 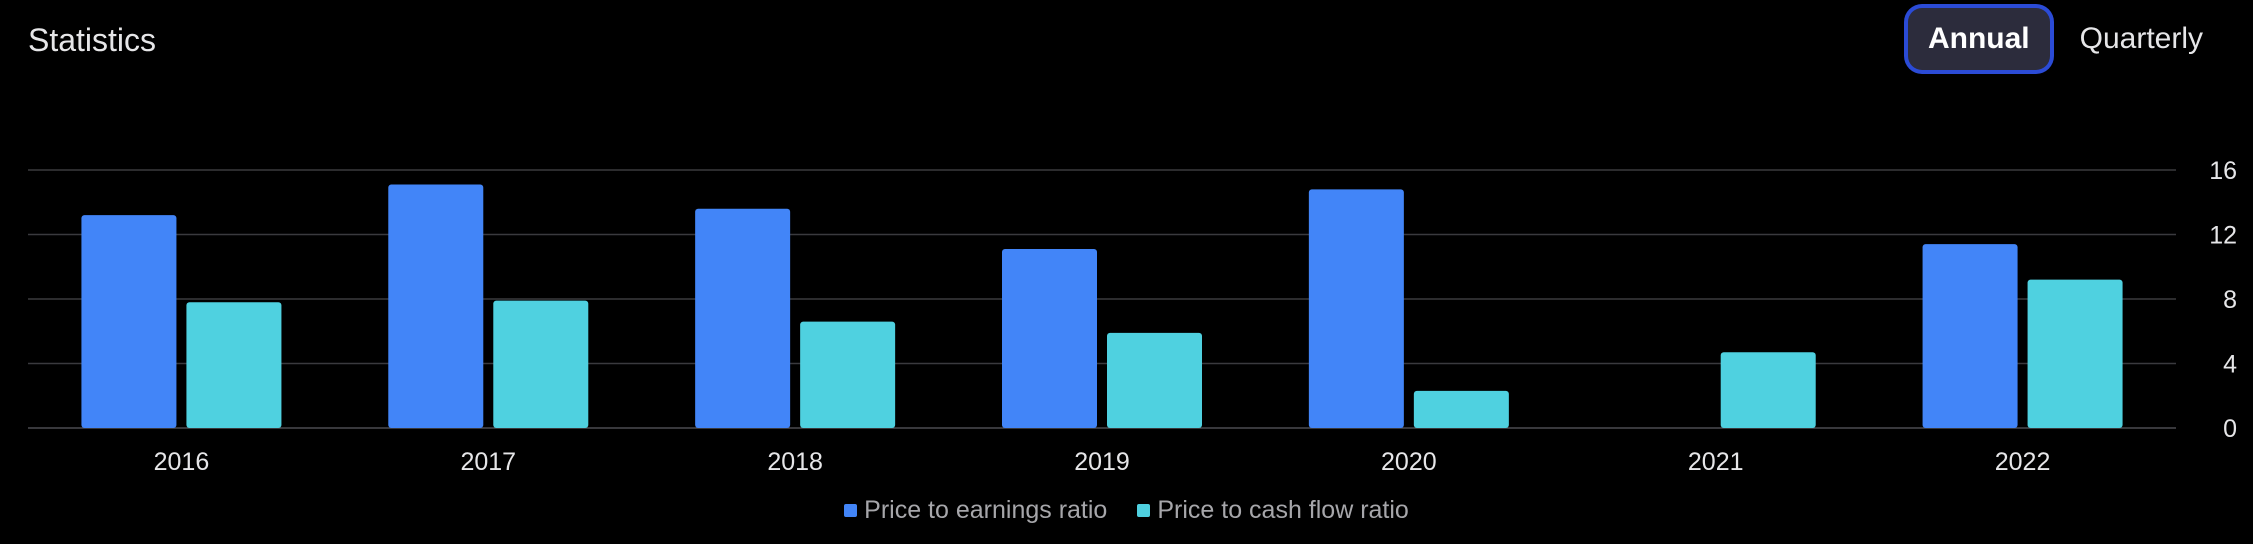 I want to click on legend-swatch-earnings, so click(x=851, y=510).